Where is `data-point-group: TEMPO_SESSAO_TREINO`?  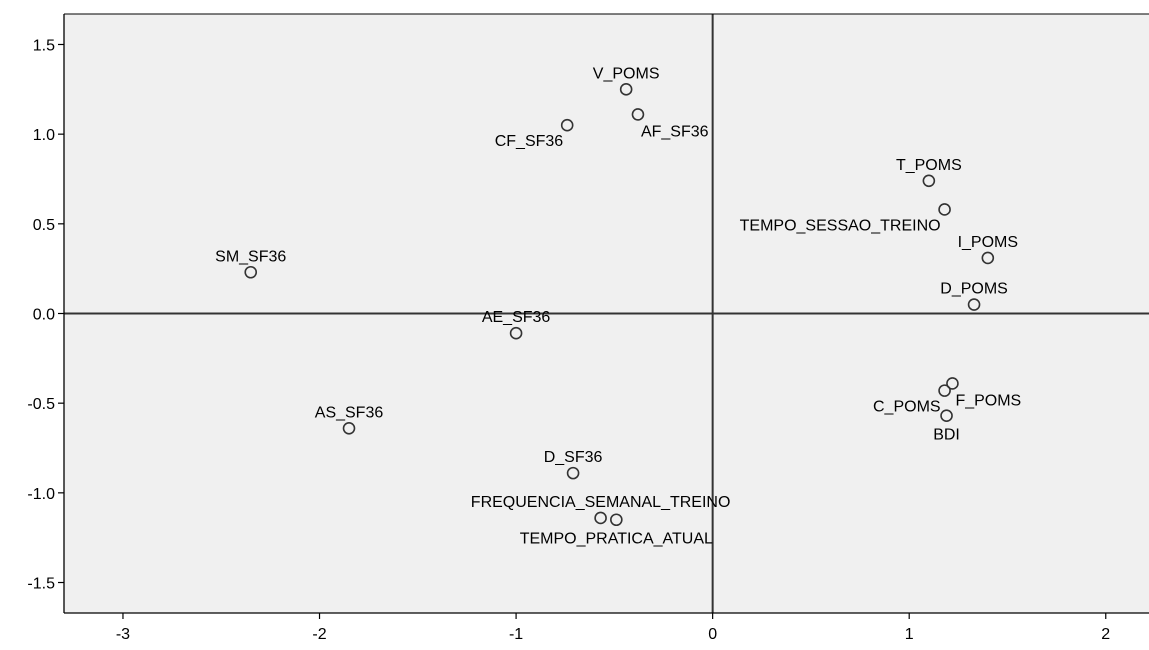
data-point-group: TEMPO_SESSAO_TREINO is located at coordinates (845, 218).